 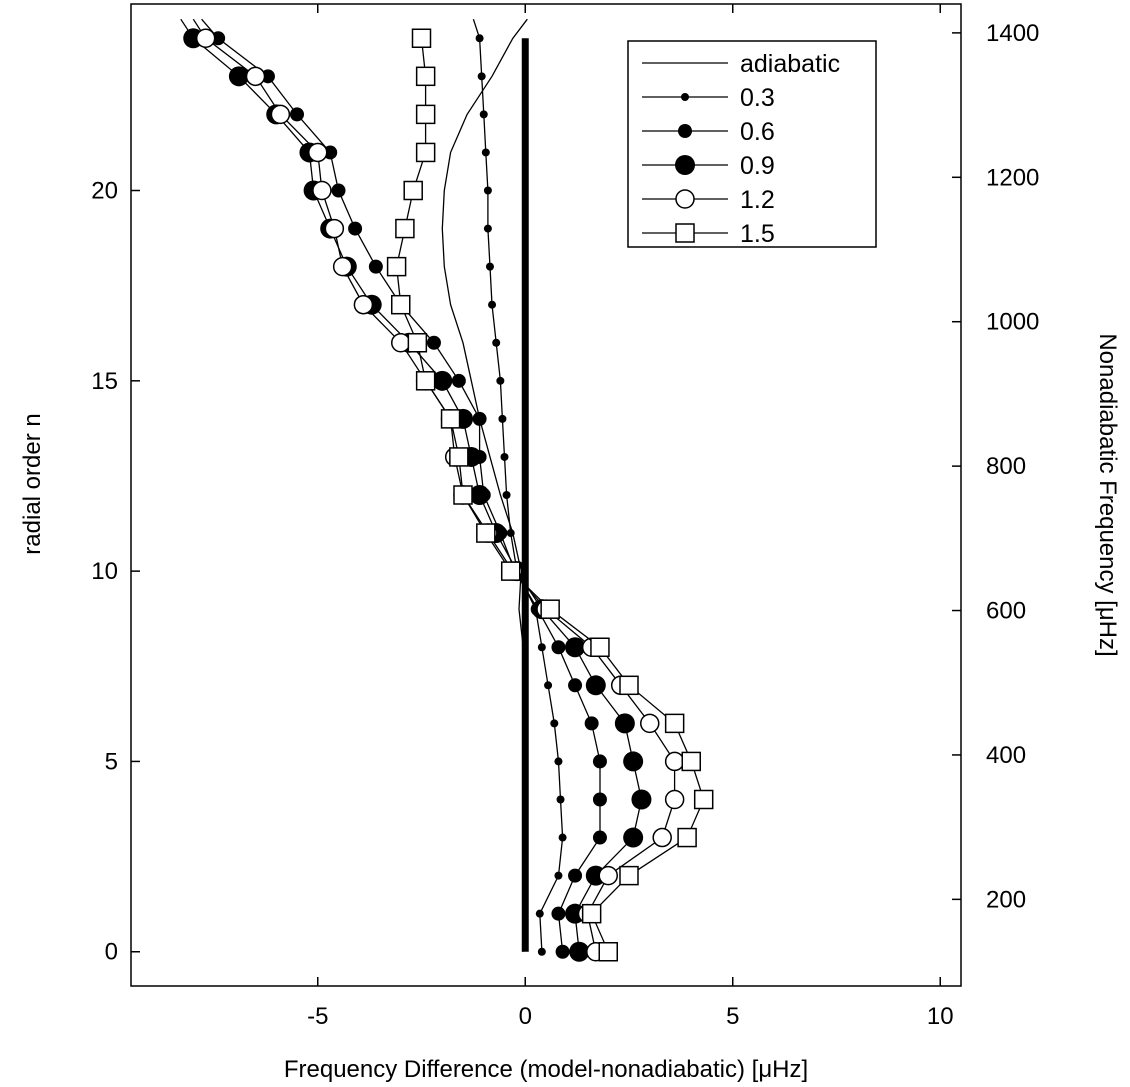 What do you see at coordinates (732, 1016) in the screenshot?
I see `x-tick-label: 5` at bounding box center [732, 1016].